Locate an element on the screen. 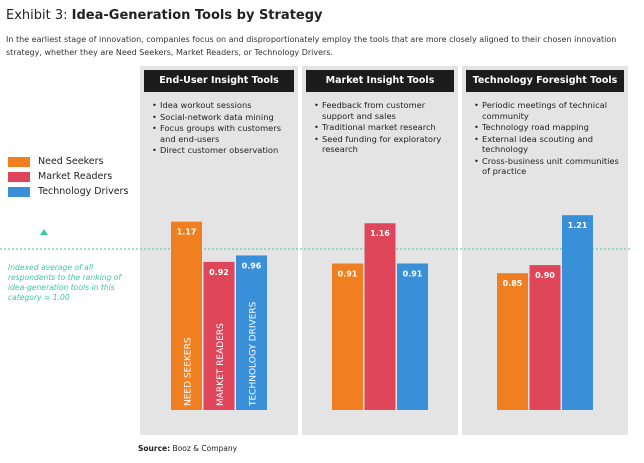 This screenshot has height=463, width=644. legend-label: Need Seekers is located at coordinates (71, 161).